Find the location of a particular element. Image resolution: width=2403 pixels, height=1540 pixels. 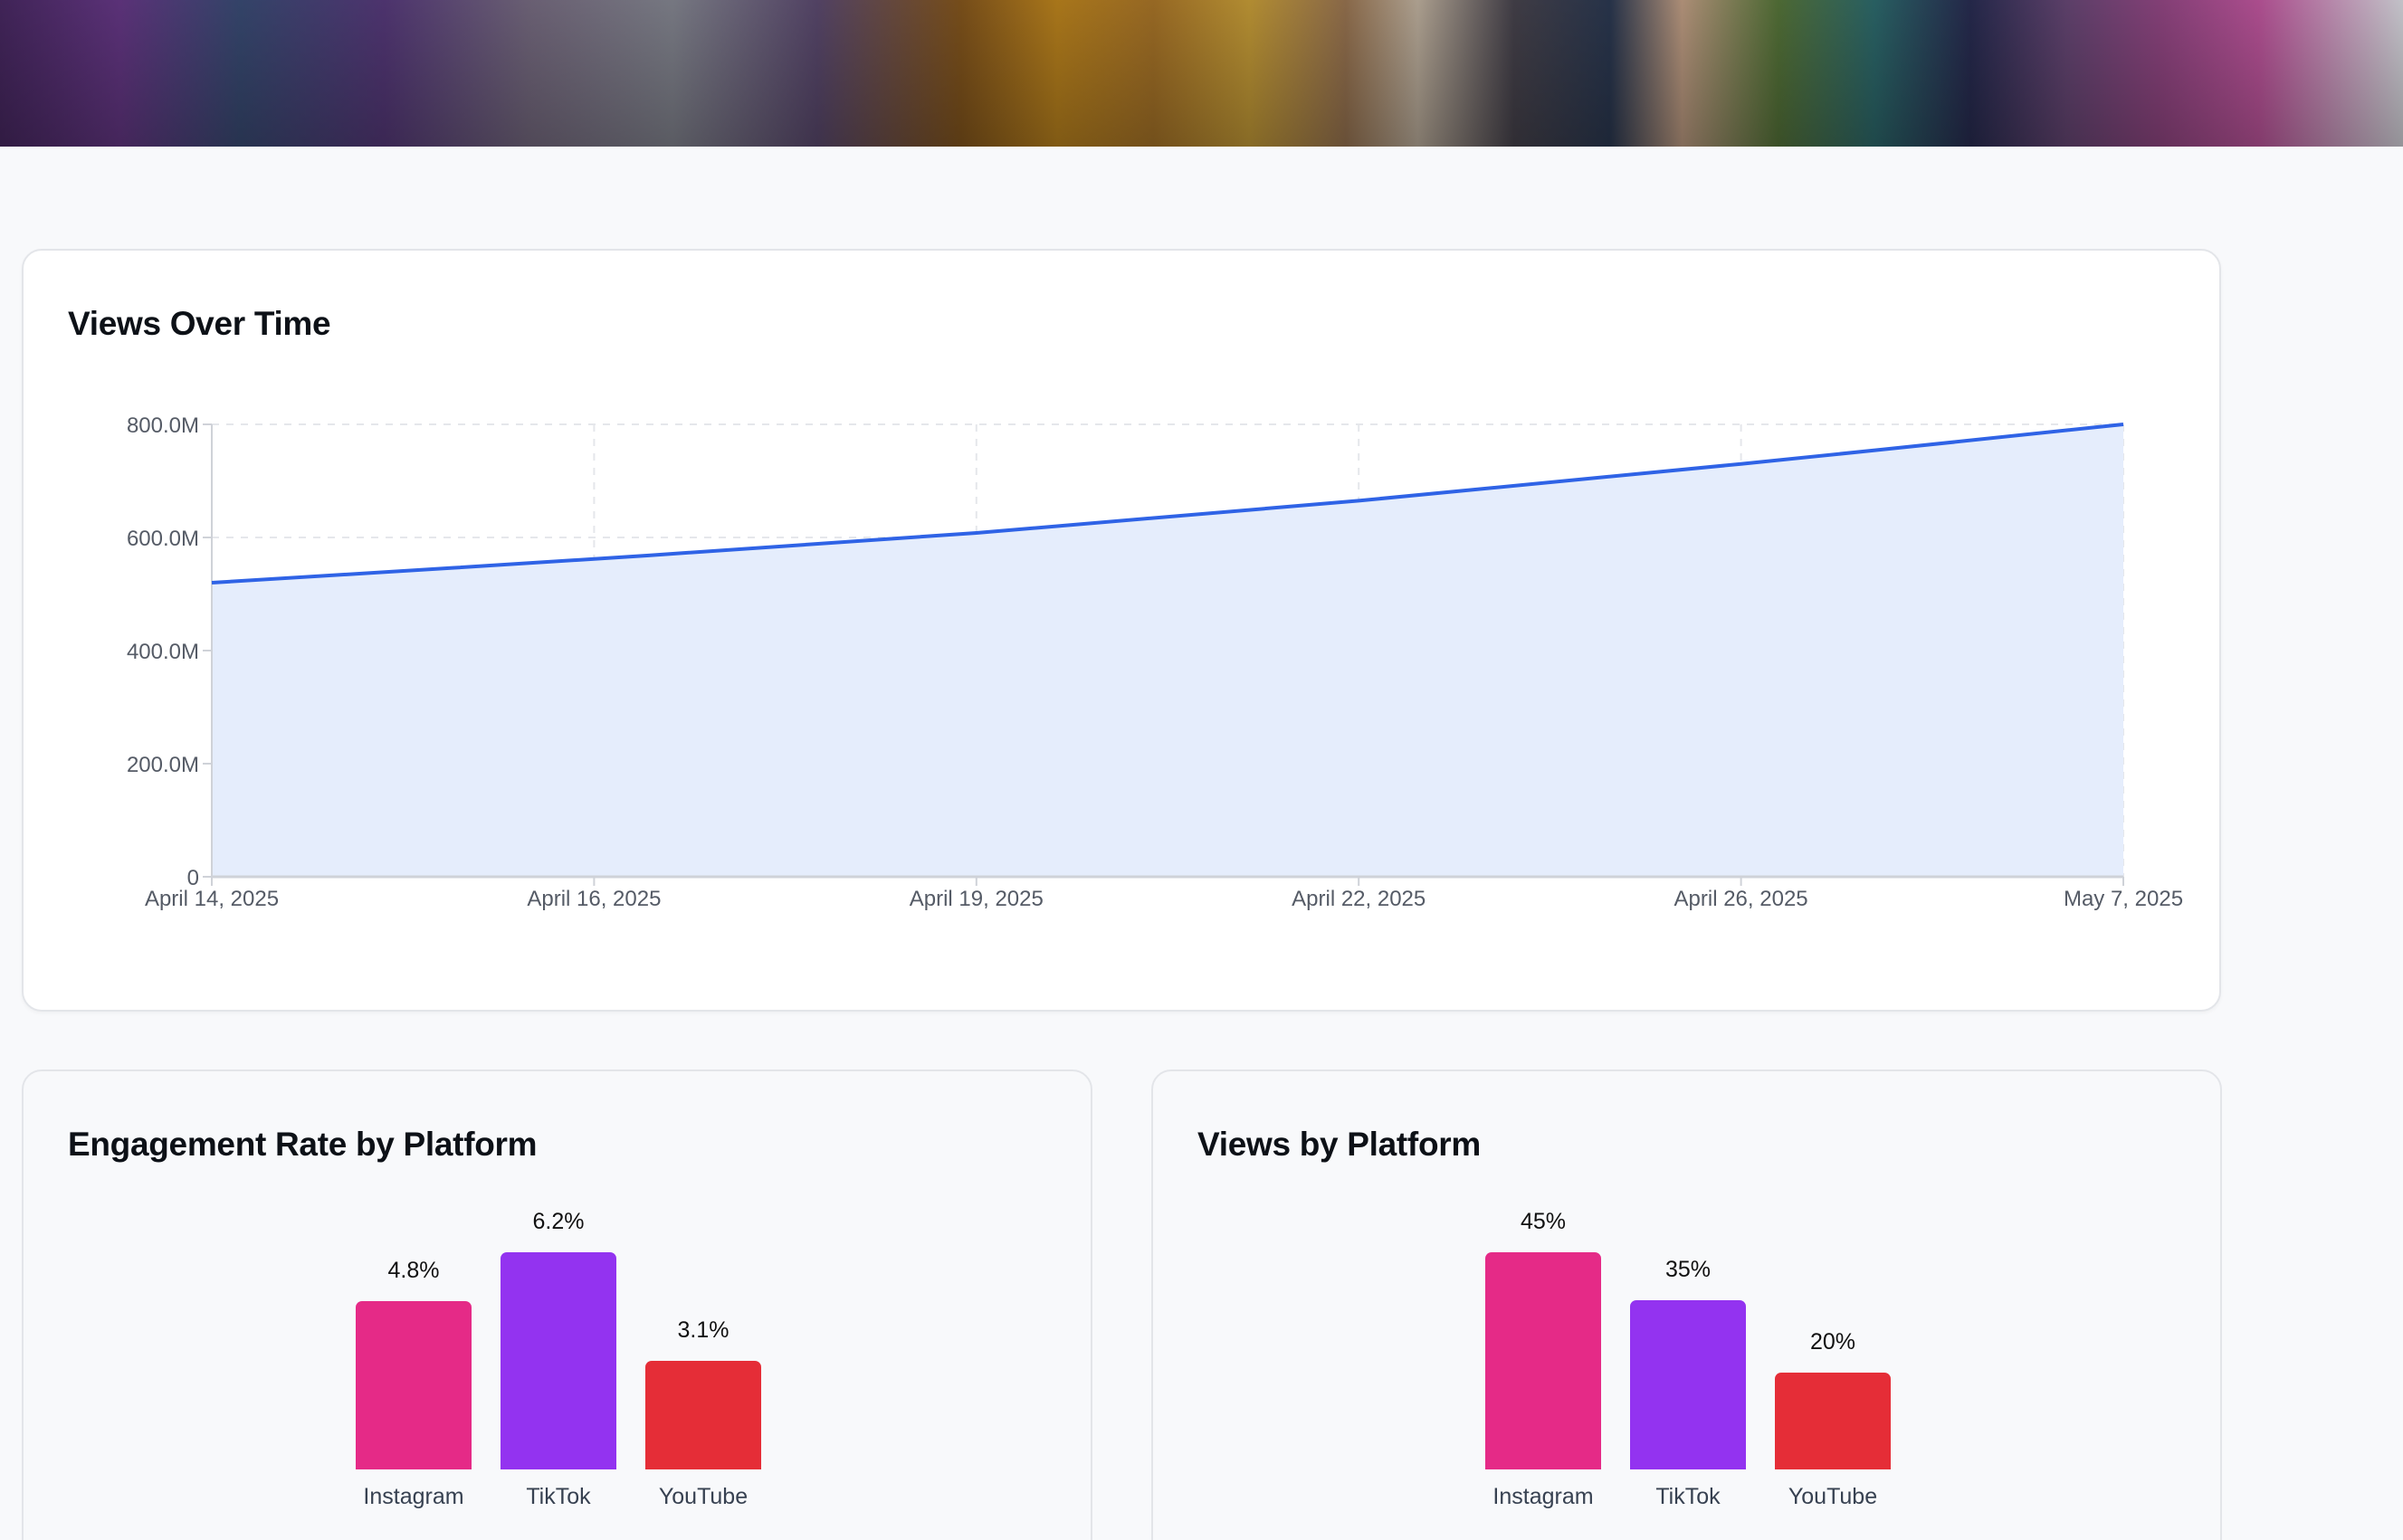

x-axis-tick-label: April 14, 2025 is located at coordinates (212, 899).